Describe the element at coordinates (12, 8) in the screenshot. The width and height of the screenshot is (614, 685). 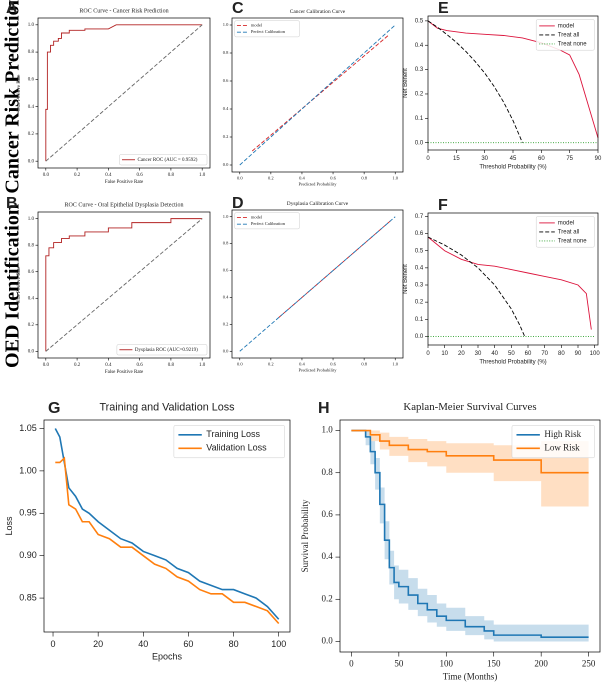
I see `panel-letter: A` at that location.